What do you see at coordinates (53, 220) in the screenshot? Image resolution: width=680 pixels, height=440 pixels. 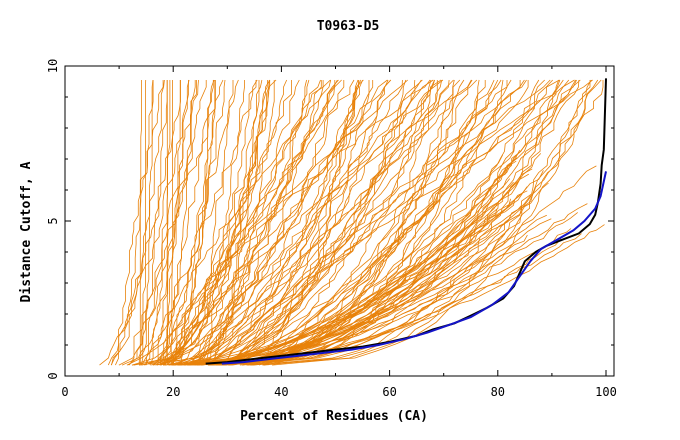 I see `y-tick-label: 5` at bounding box center [53, 220].